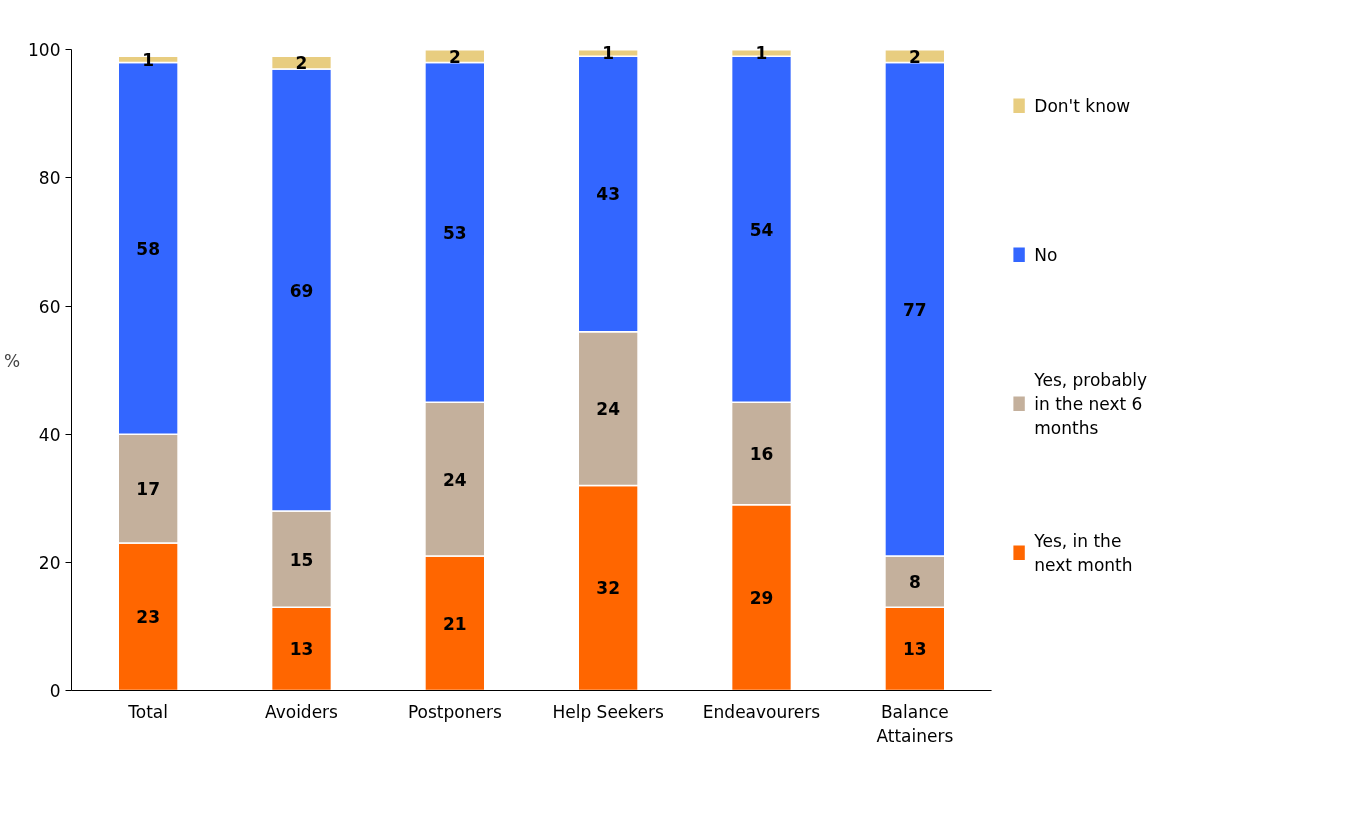 The width and height of the screenshot is (1345, 828). I want to click on y-tick-label: 0, so click(55, 691).